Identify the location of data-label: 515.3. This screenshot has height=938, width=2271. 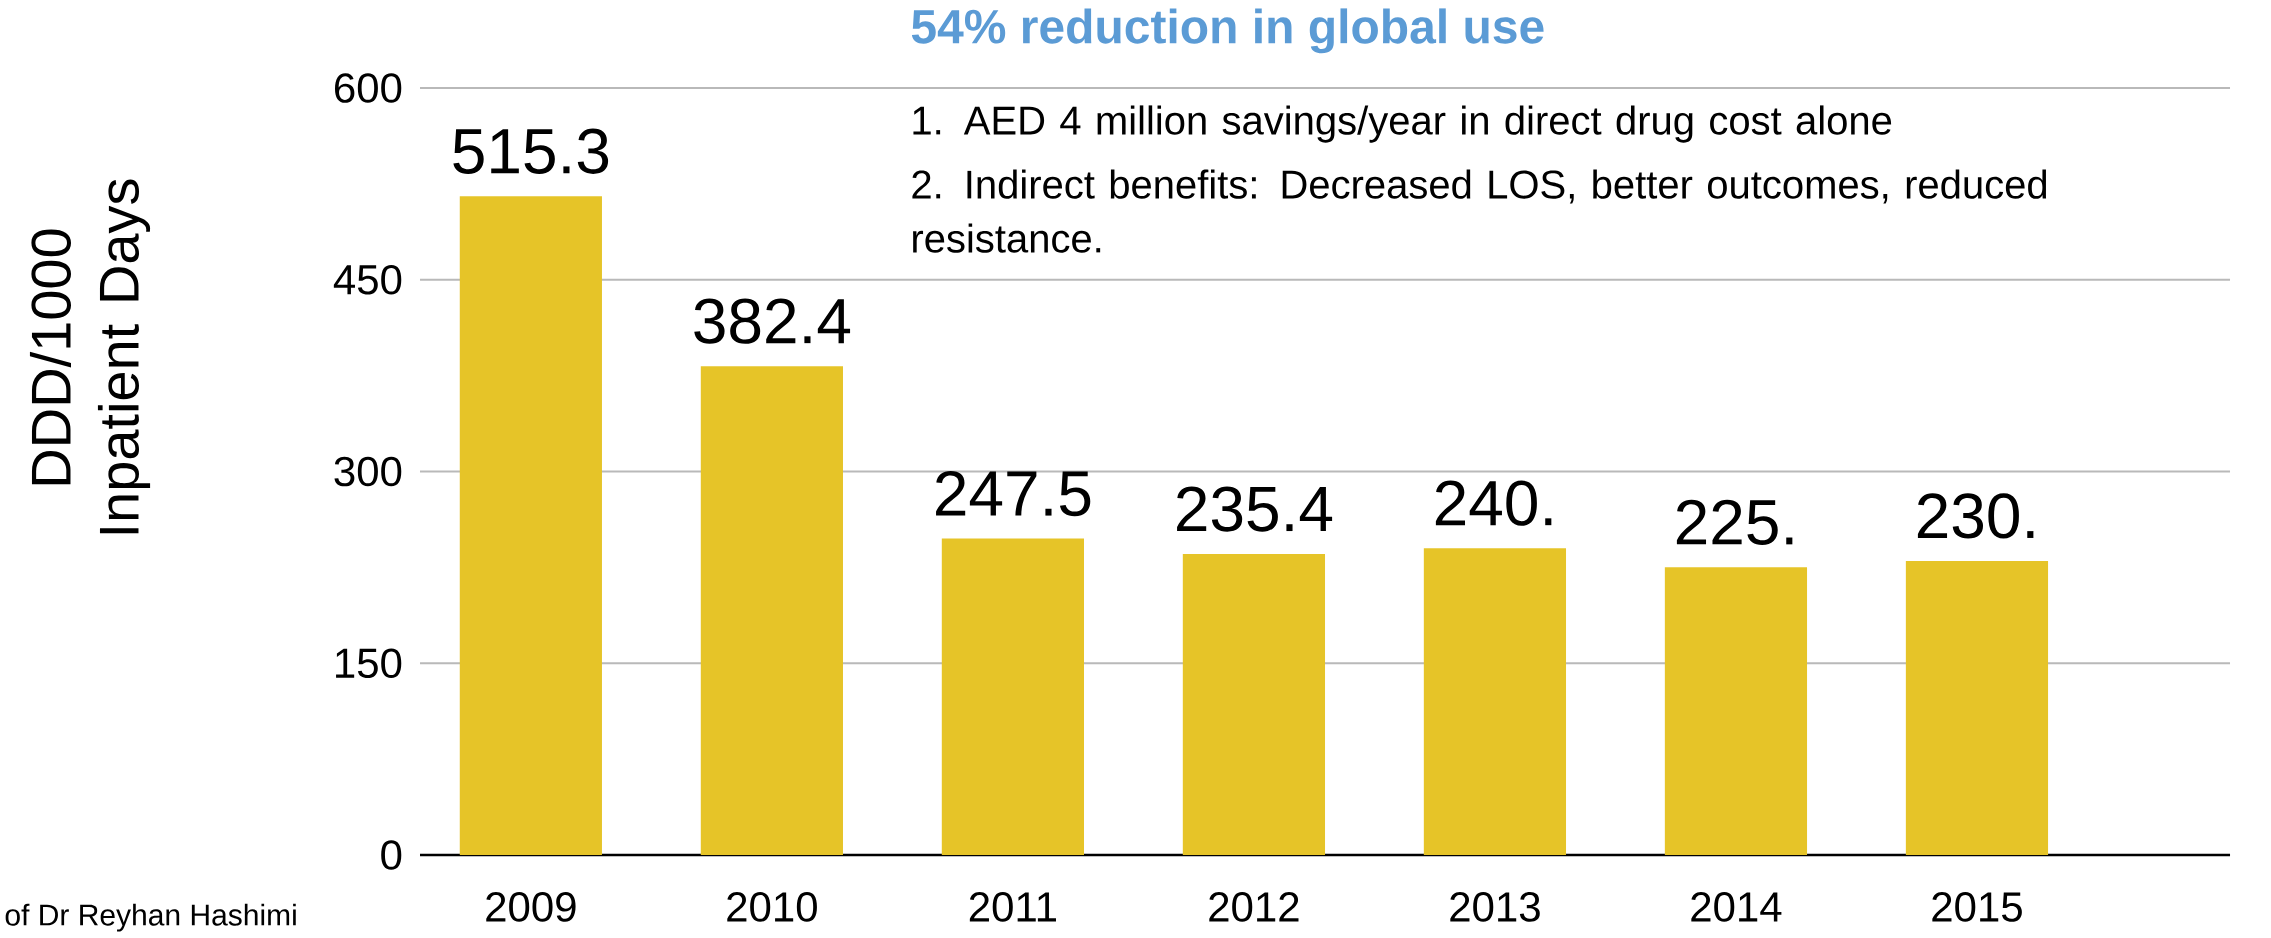
(531, 151).